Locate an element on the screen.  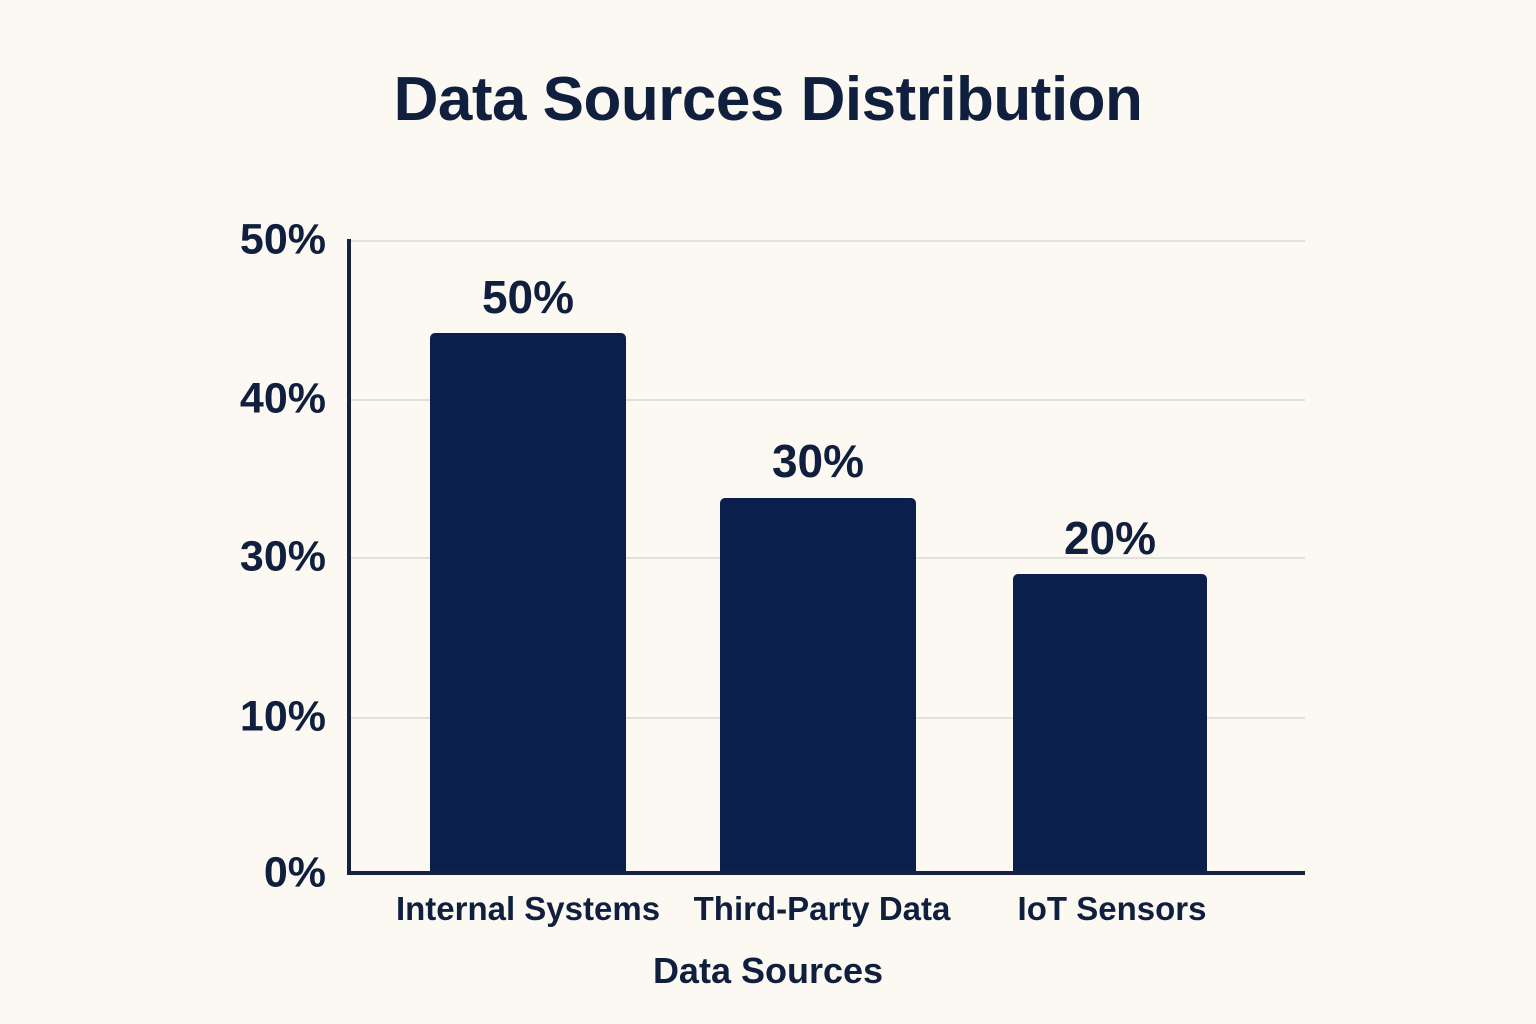
bar-value-label-internal-systems: 50% is located at coordinates (528, 297).